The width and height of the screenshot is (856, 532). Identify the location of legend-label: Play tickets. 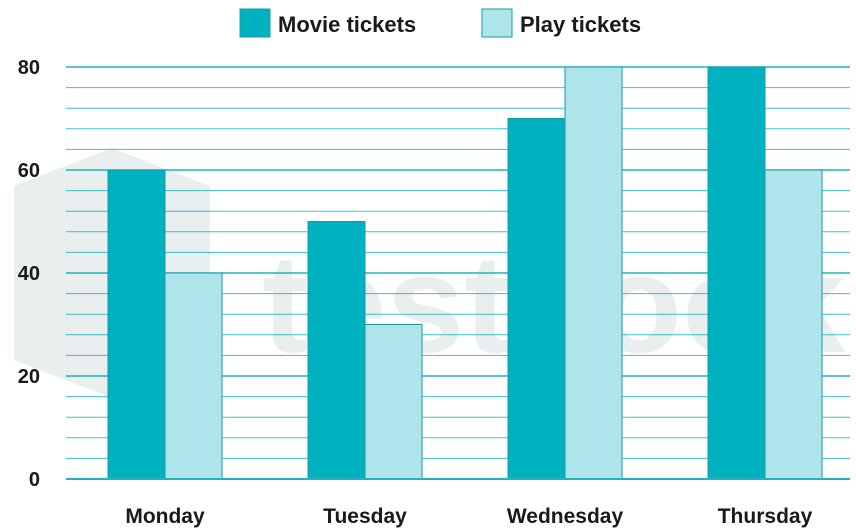
(580, 24).